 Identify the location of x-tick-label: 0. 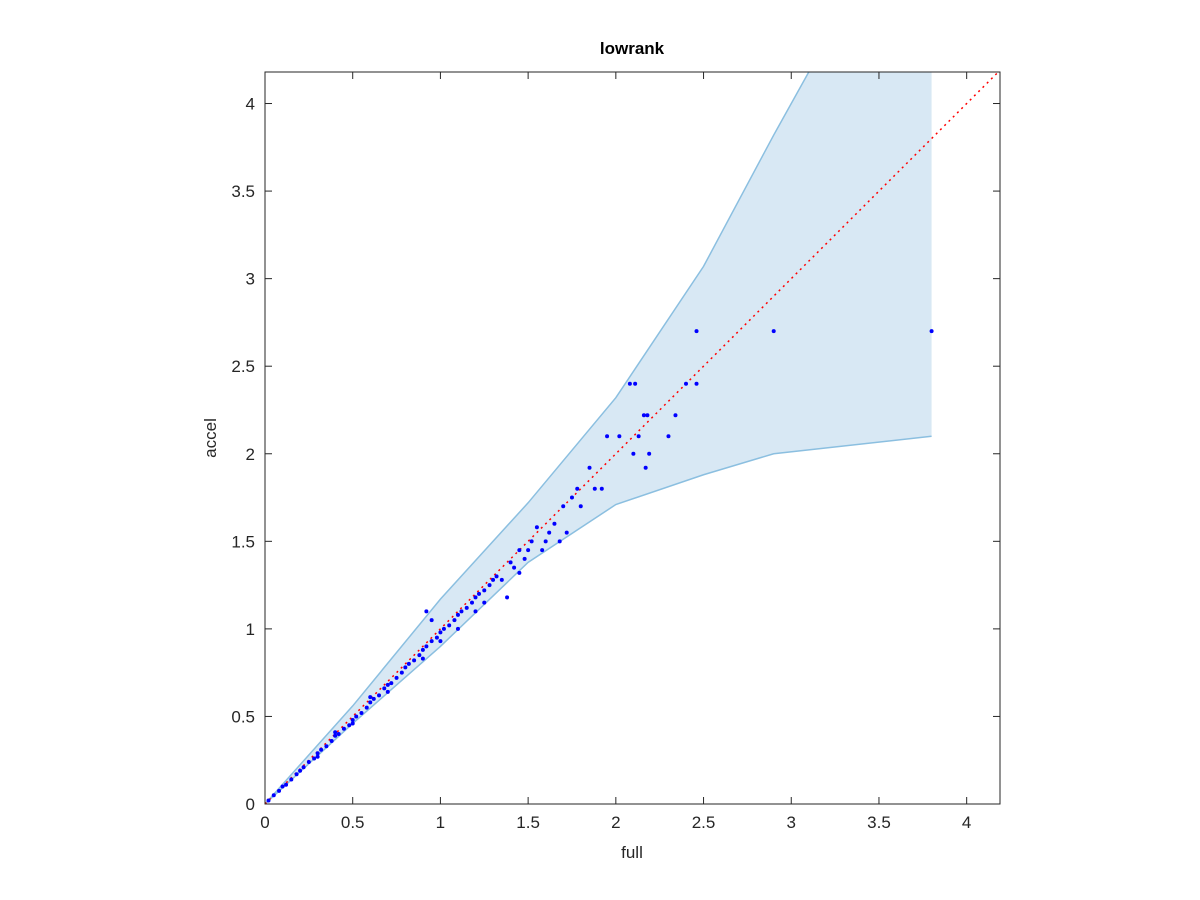
(264, 822).